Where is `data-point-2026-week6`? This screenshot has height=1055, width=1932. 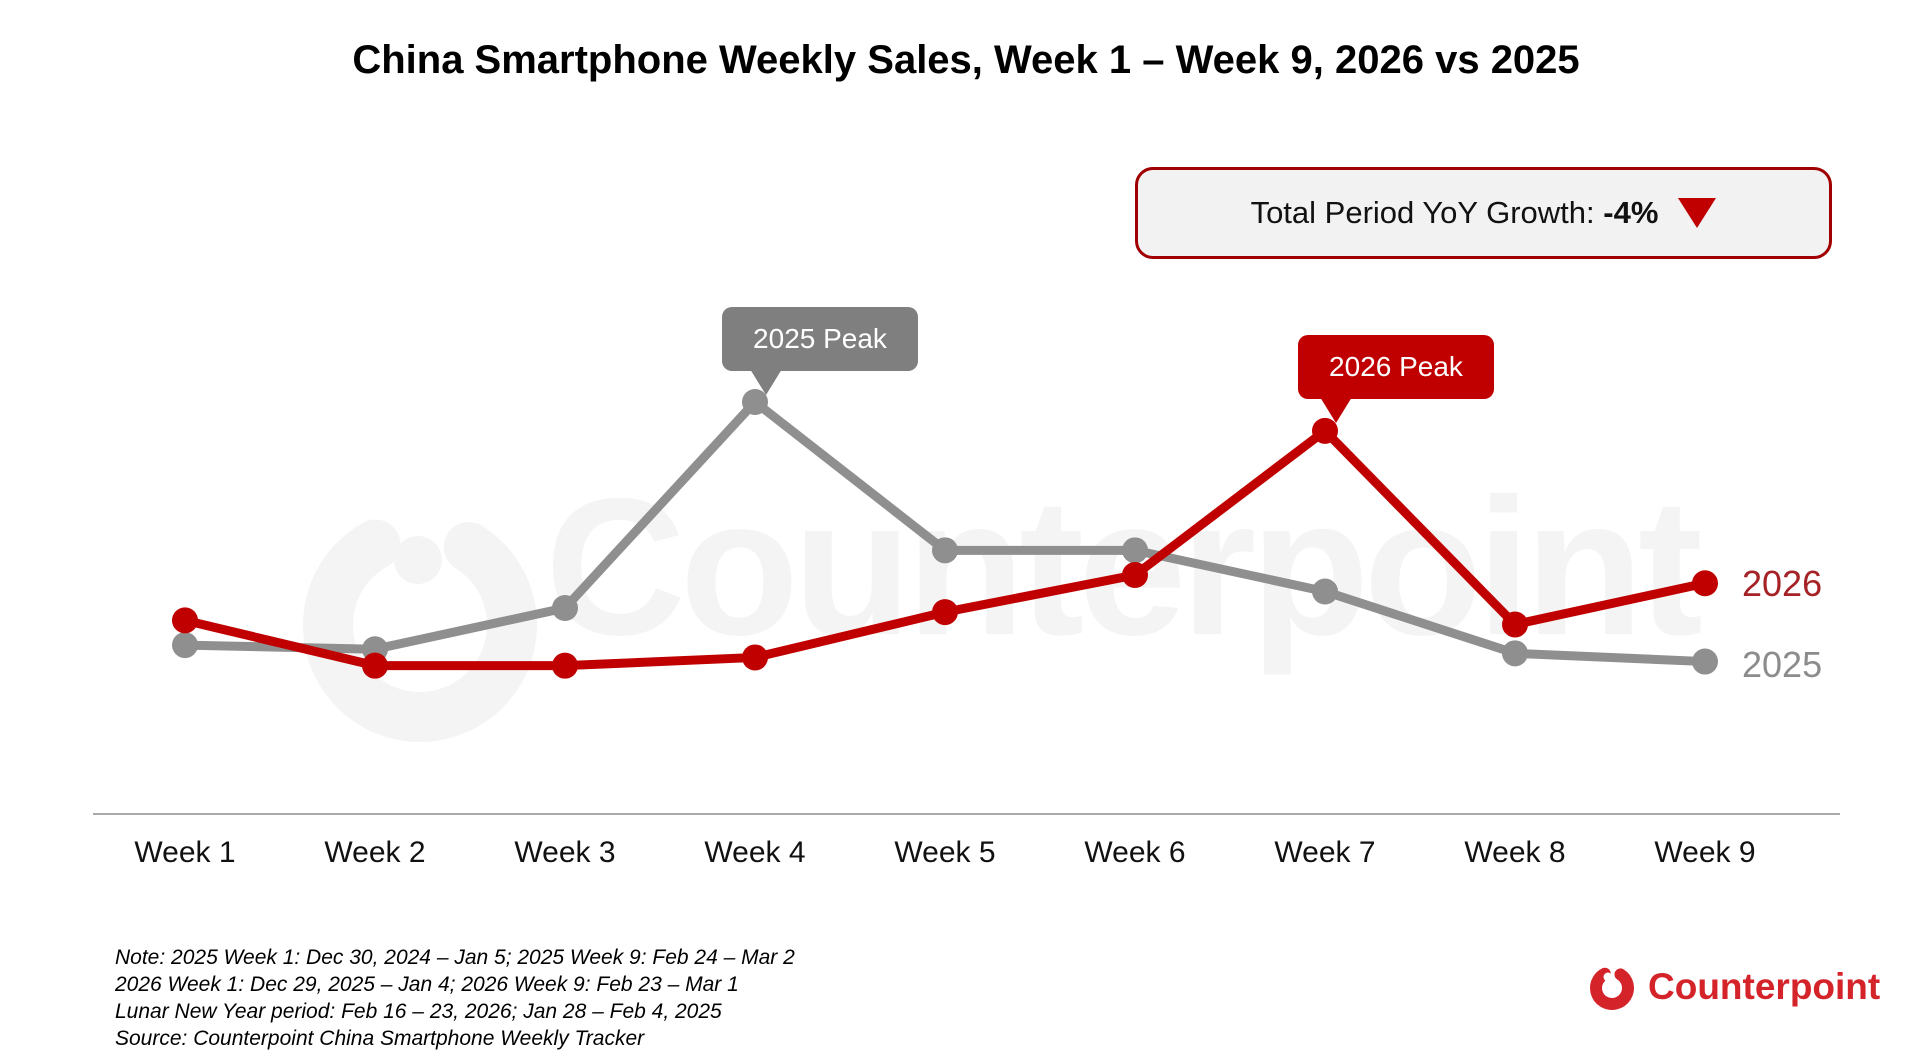 data-point-2026-week6 is located at coordinates (1135, 575).